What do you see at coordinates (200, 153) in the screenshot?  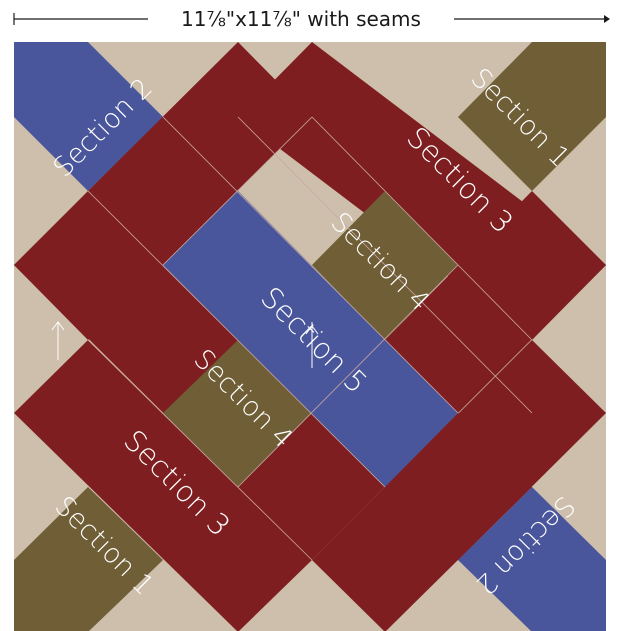 I see `red-strip-top-center` at bounding box center [200, 153].